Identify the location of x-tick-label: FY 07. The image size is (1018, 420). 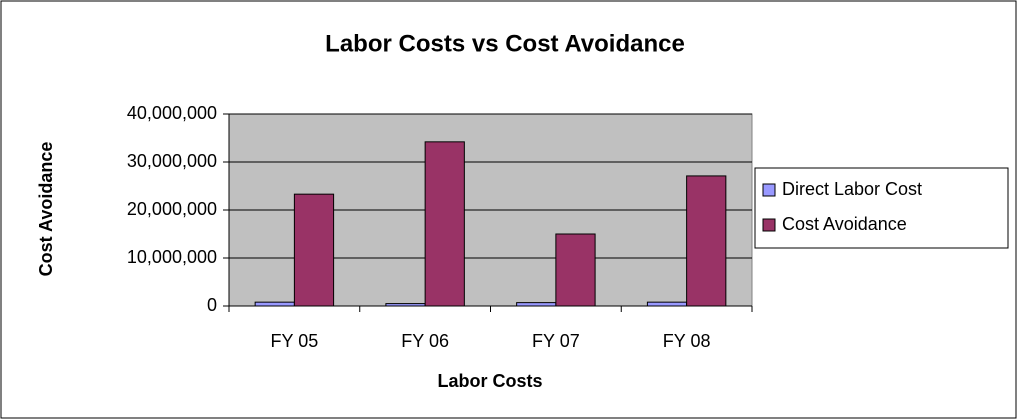
(556, 341).